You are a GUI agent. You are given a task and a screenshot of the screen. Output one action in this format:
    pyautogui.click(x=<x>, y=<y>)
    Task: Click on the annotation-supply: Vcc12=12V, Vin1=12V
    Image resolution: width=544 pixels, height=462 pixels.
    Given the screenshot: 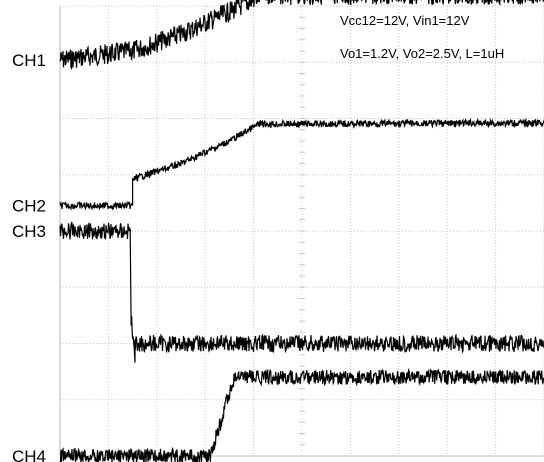 What is the action you would take?
    pyautogui.click(x=405, y=20)
    